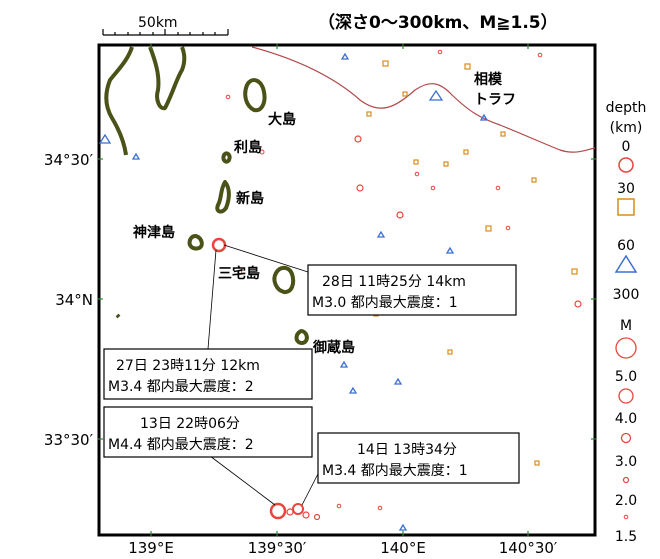 The height and width of the screenshot is (559, 660). Describe the element at coordinates (626, 165) in the screenshot. I see `legend-shallow-marker` at that location.